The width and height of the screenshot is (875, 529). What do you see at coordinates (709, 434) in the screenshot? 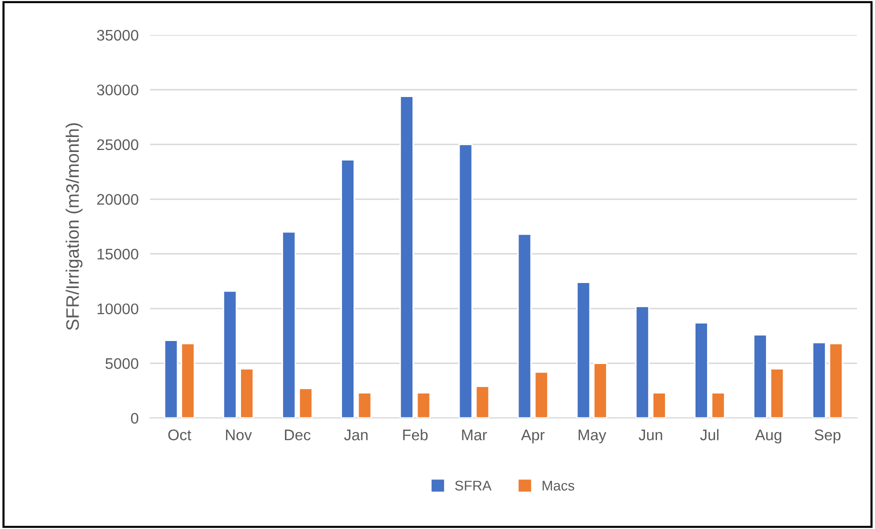
I see `x-tick-label: Jul` at bounding box center [709, 434].